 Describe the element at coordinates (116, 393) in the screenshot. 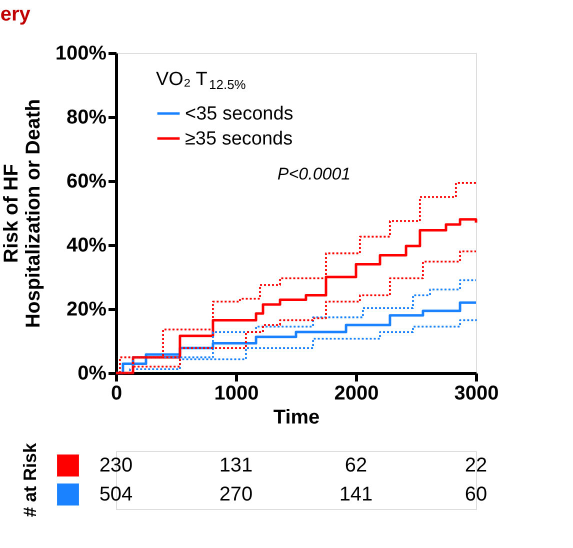

I see `x-tick-label: 0` at that location.